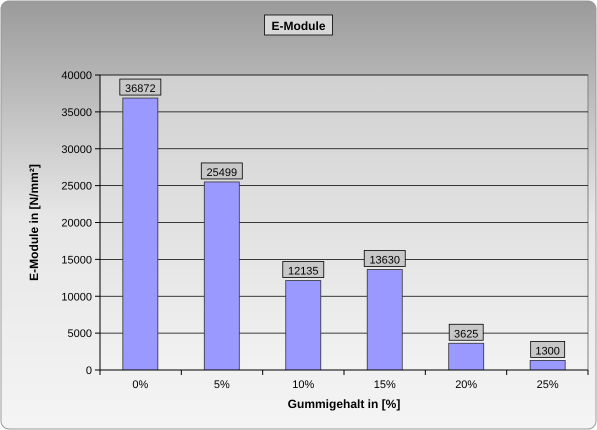 This screenshot has height=430, width=597. Describe the element at coordinates (76, 297) in the screenshot. I see `y-tick-label: 10000` at that location.